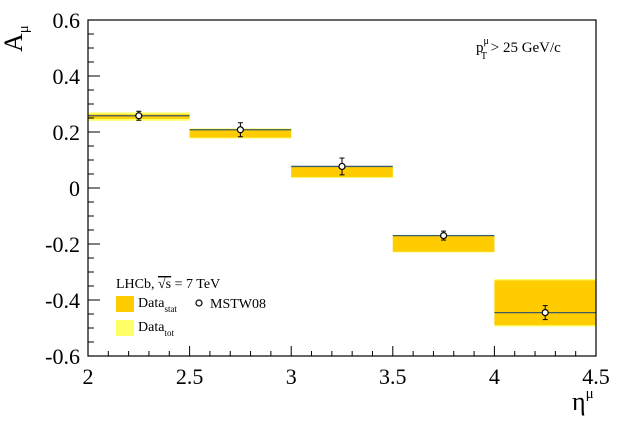  I want to click on y-axis-label: Aμ, so click(16, 38).